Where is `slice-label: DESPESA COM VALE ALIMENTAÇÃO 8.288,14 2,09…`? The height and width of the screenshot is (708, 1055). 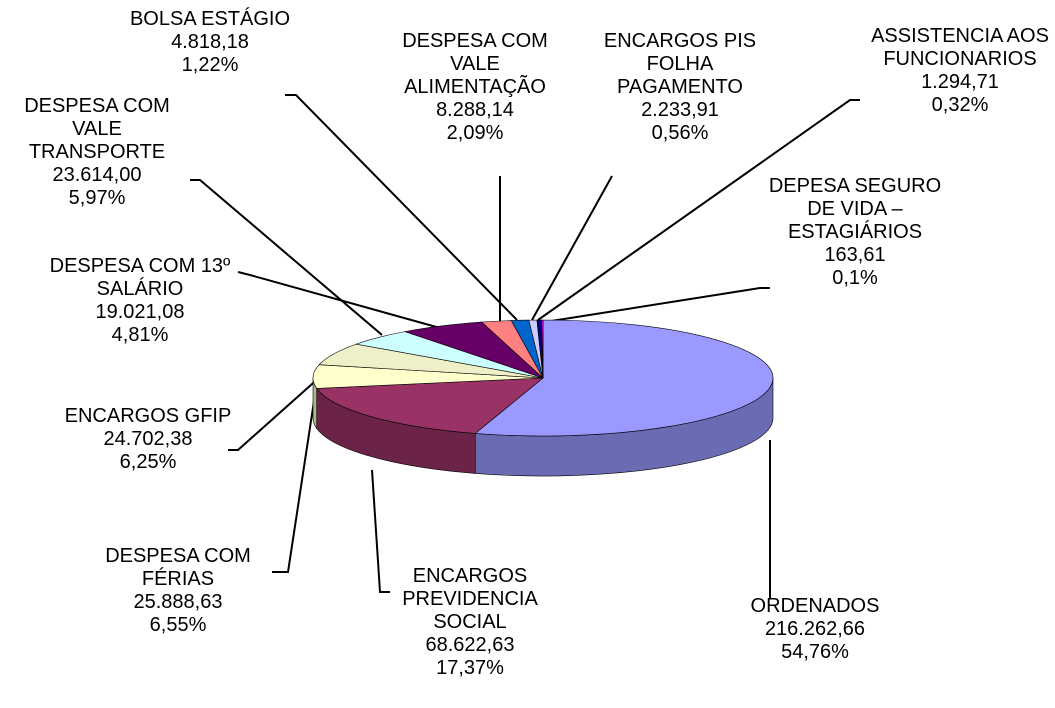 slice-label: DESPESA COM VALE ALIMENTAÇÃO 8.288,14 2,09… is located at coordinates (475, 87).